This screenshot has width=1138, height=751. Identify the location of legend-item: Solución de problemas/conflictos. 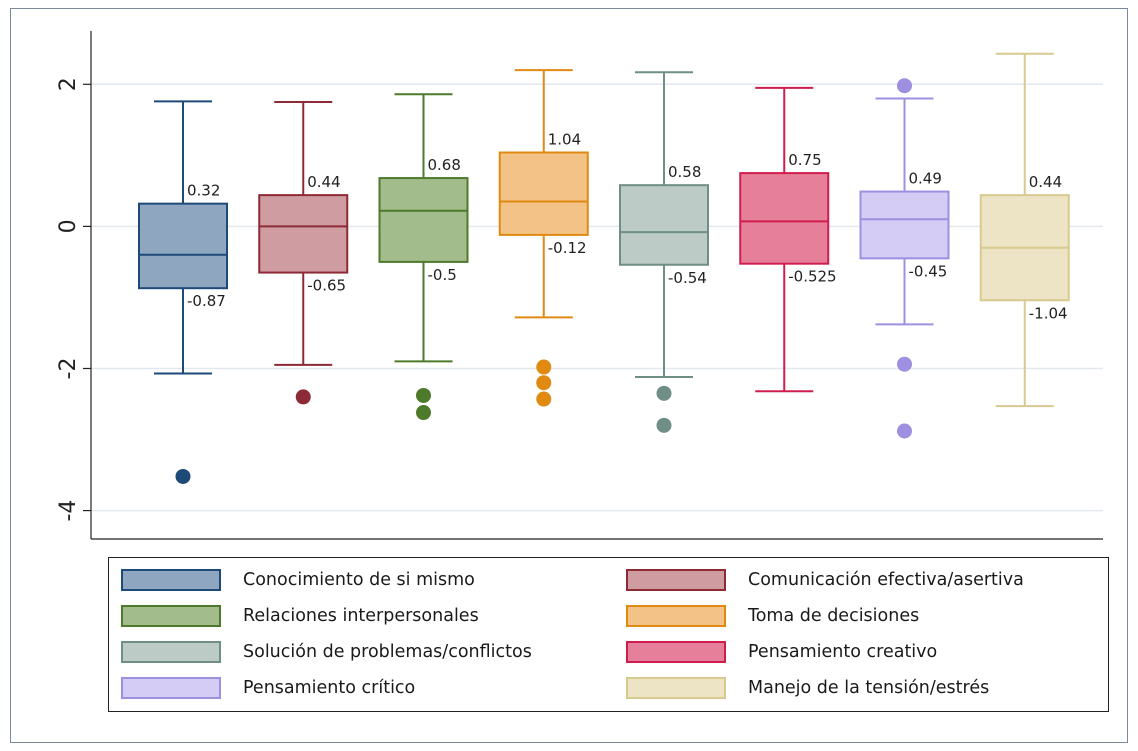
(326, 652).